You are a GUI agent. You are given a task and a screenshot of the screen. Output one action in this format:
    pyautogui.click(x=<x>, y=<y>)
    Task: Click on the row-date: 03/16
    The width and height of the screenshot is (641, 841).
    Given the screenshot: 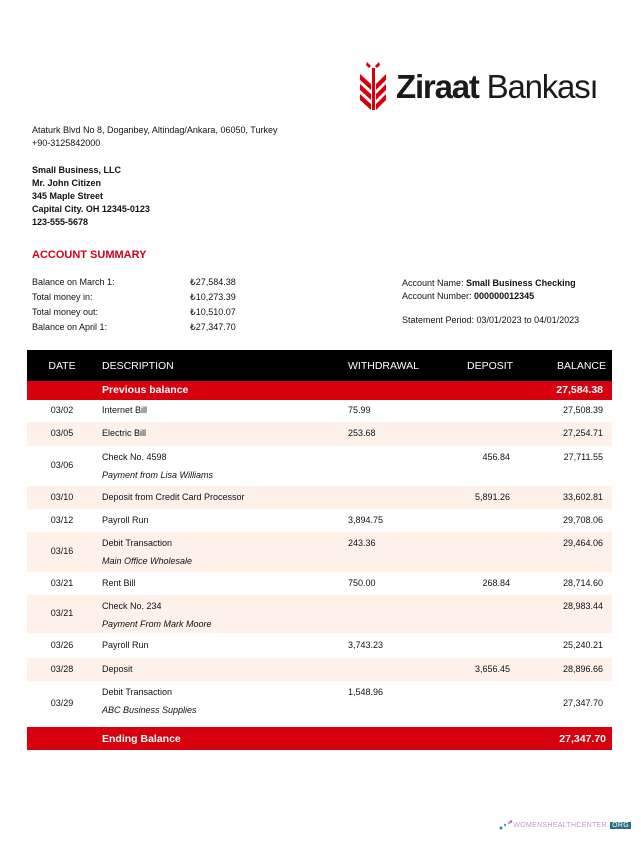 What is the action you would take?
    pyautogui.click(x=62, y=551)
    